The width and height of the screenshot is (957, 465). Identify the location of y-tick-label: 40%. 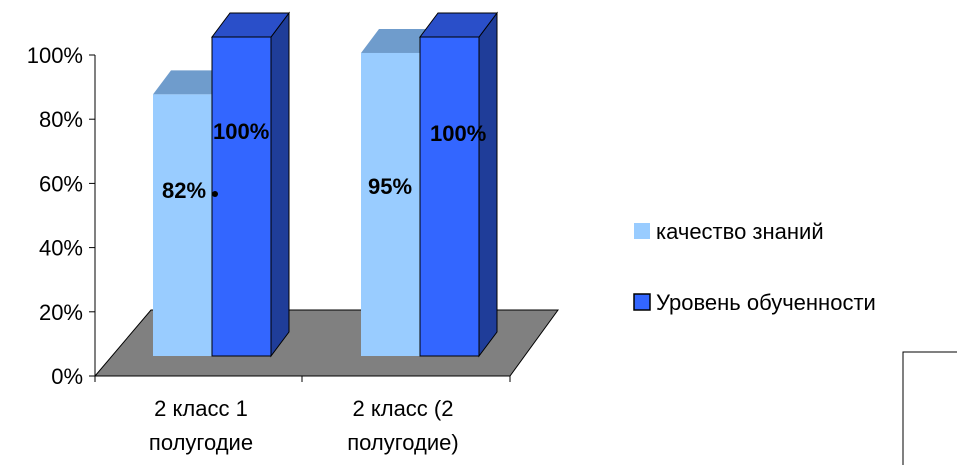
(61, 248).